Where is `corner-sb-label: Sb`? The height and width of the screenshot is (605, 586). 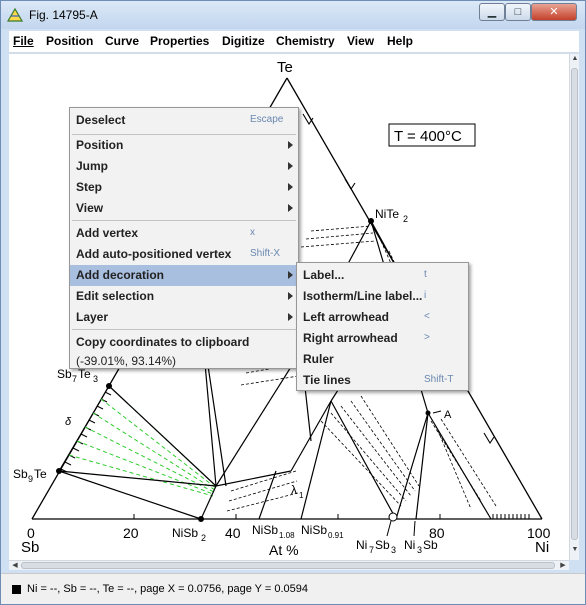 corner-sb-label: Sb is located at coordinates (30, 547).